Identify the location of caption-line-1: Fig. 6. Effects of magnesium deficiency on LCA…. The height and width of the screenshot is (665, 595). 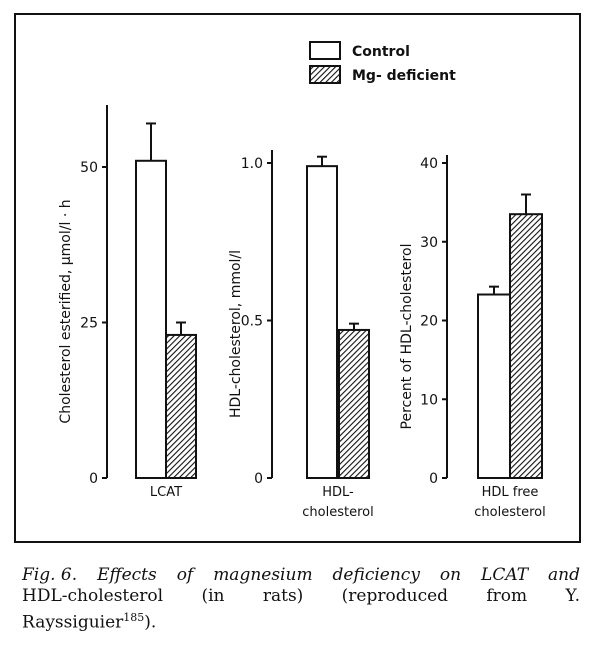
(301, 575).